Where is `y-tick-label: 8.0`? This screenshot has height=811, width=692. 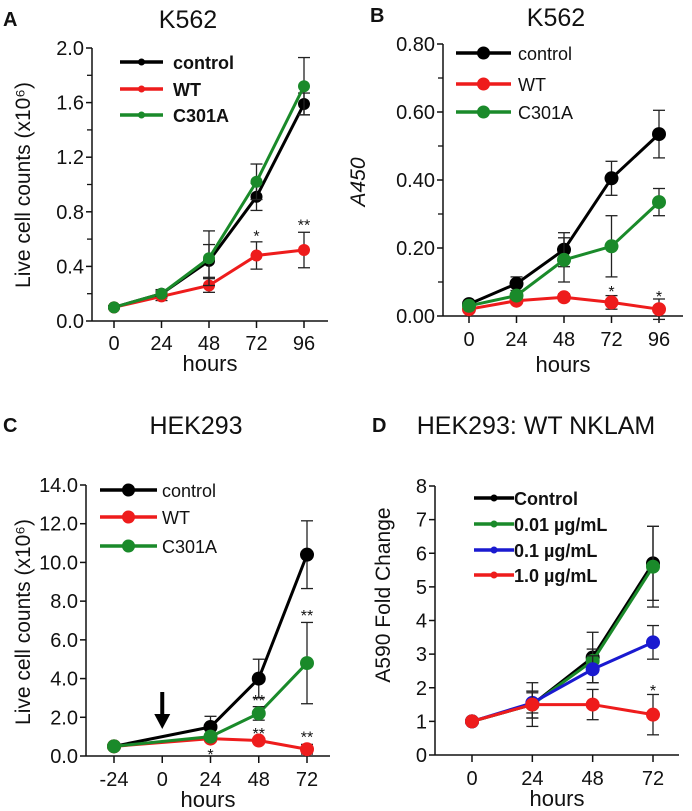 y-tick-label: 8.0 is located at coordinates (64, 602).